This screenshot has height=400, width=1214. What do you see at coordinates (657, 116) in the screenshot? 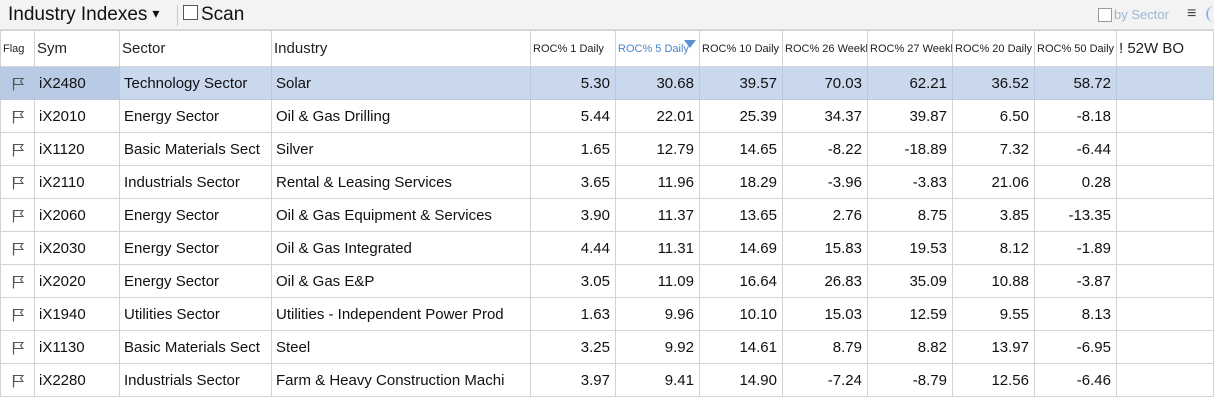
I see `cell-roc5-daily: 22.01` at bounding box center [657, 116].